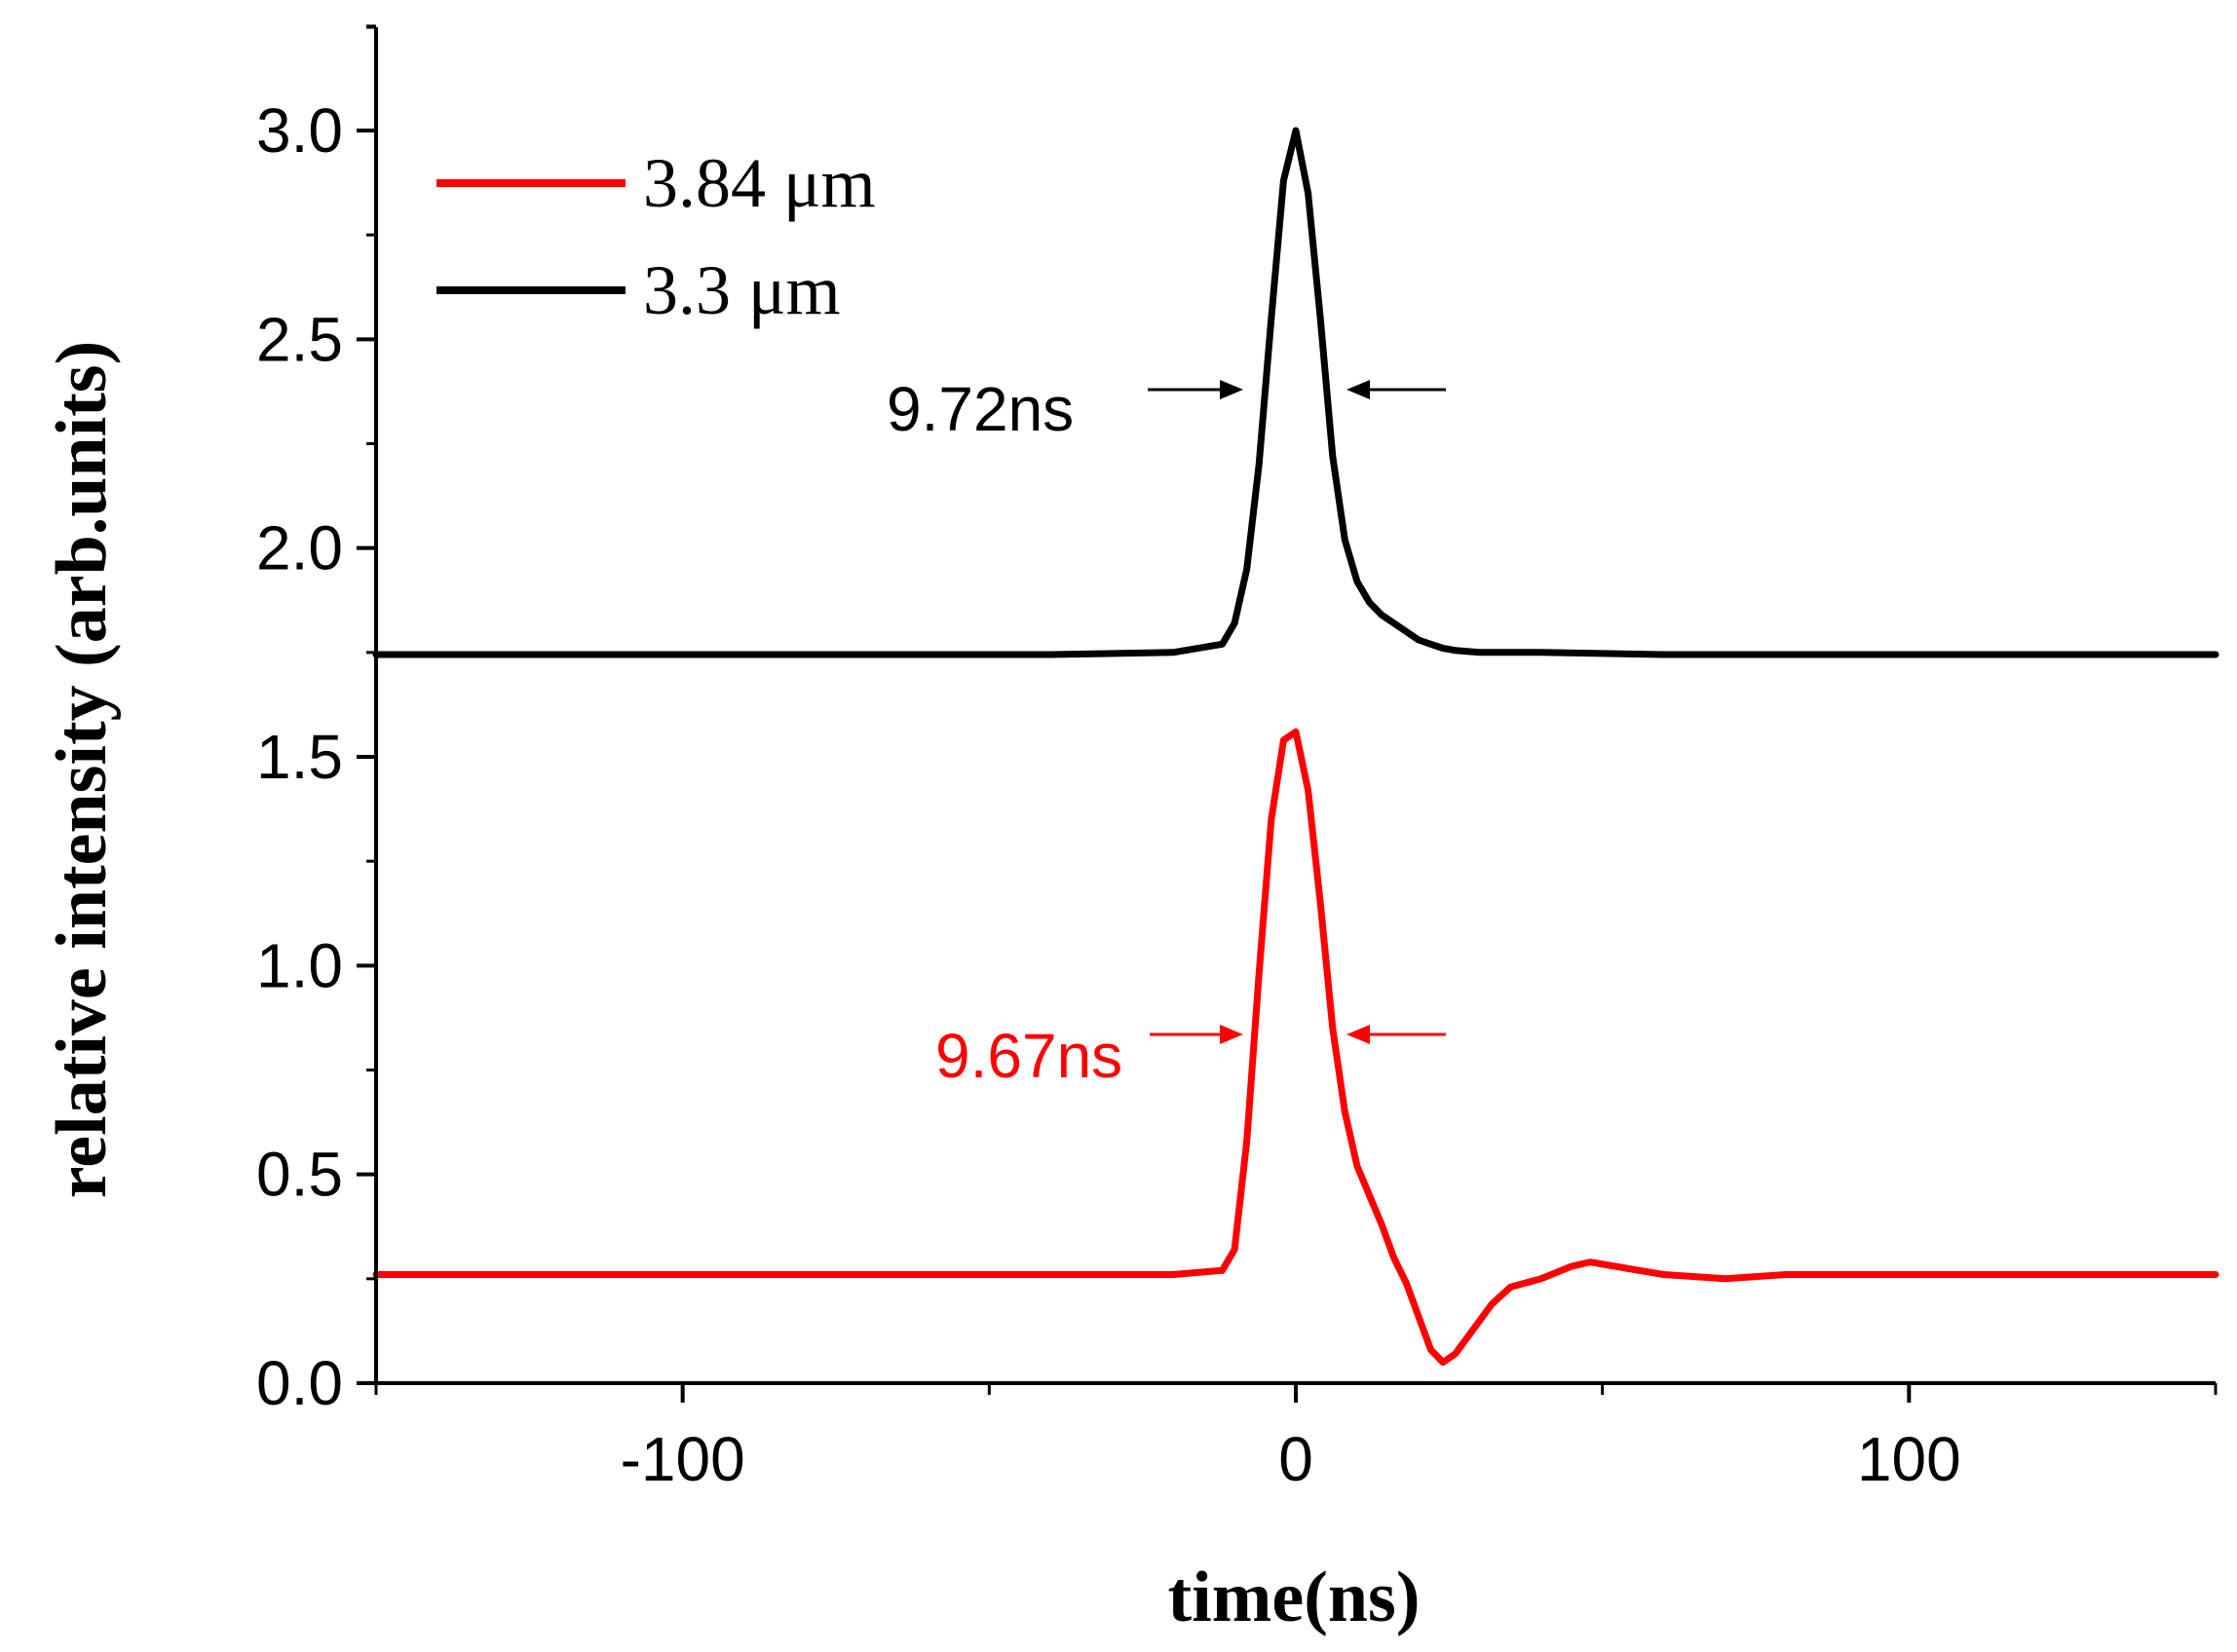  I want to click on y-tick-label: 2.5, so click(299, 339).